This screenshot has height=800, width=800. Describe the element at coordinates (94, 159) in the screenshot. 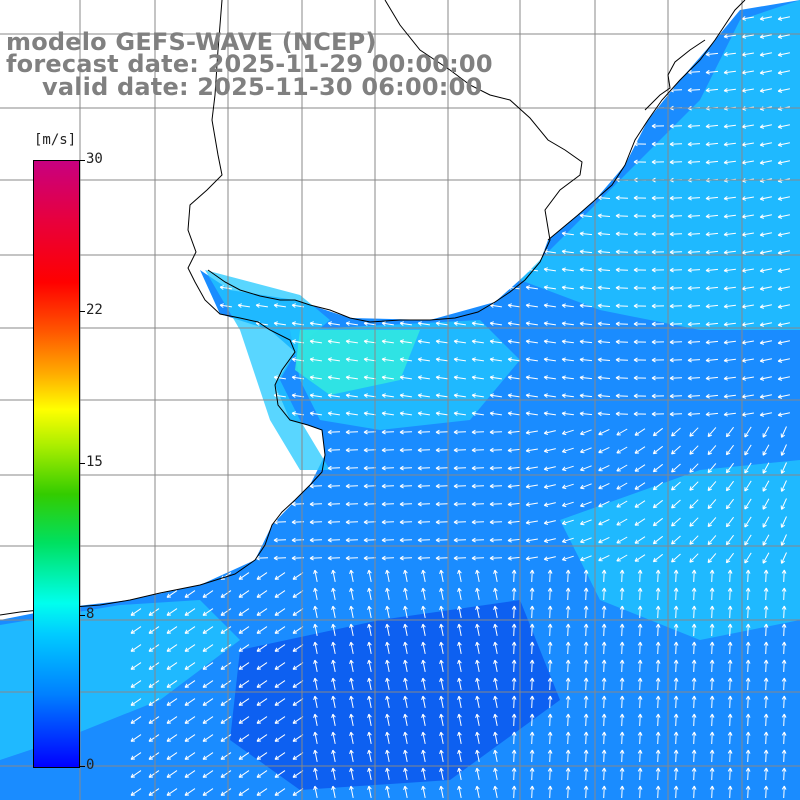

I see `colorbar-tick-30: 30` at that location.